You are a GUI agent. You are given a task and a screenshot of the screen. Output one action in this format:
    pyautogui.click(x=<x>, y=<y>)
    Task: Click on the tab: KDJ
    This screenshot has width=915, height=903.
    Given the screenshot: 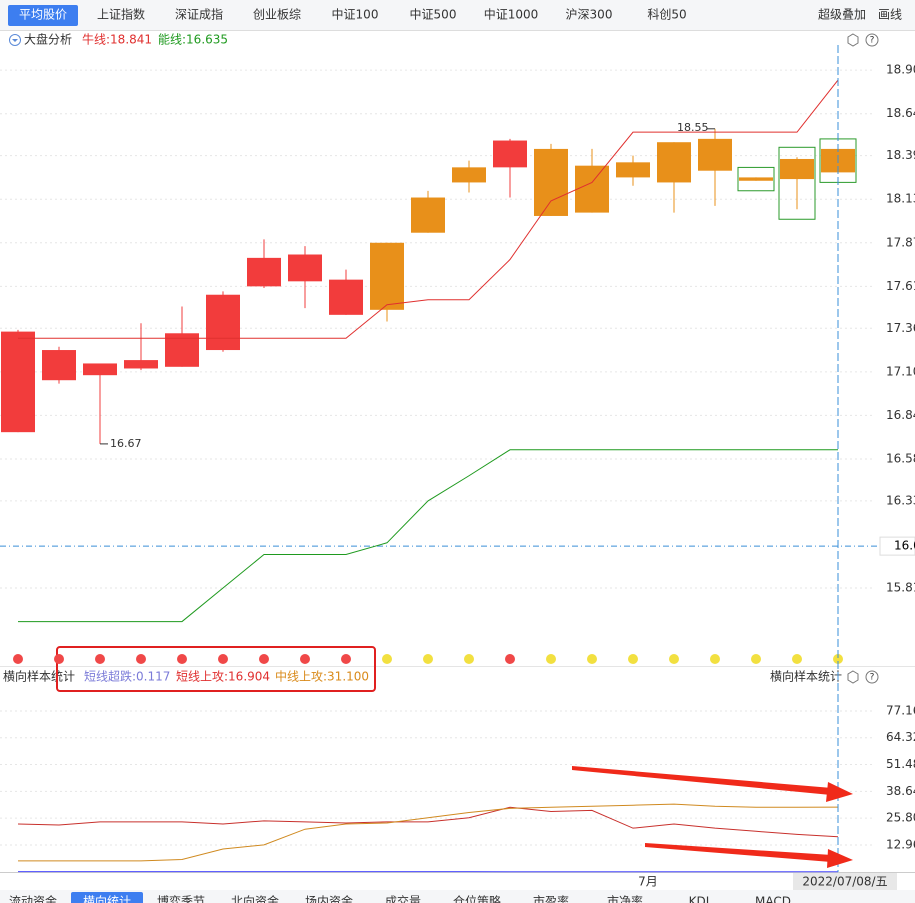 What is the action you would take?
    pyautogui.click(x=699, y=899)
    